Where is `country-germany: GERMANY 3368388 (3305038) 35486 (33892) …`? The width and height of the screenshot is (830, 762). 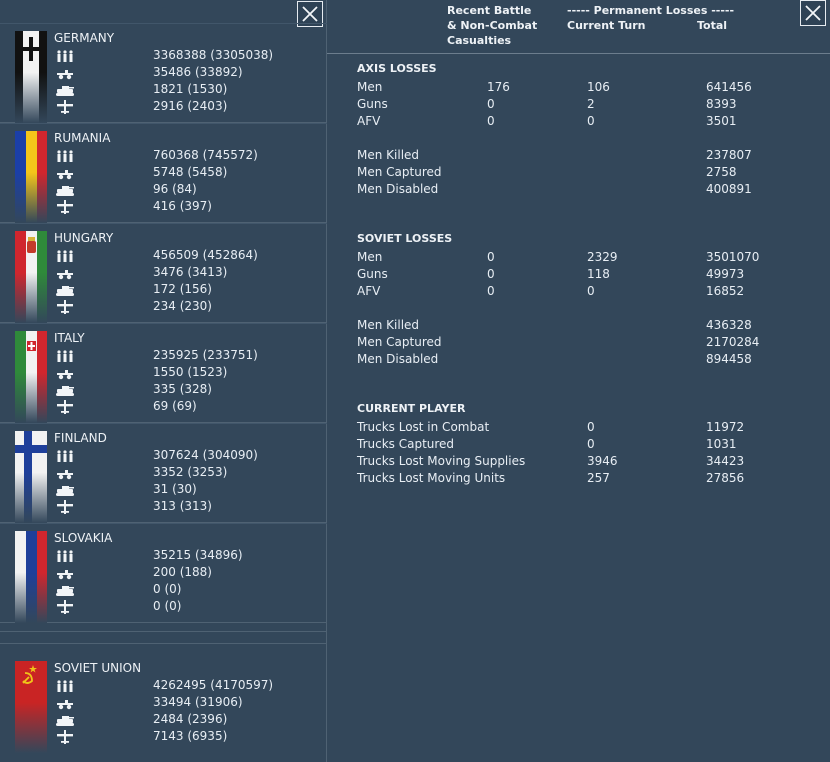
country-germany: GERMANY 3368388 (3305038) 35486 (33892) … is located at coordinates (163, 73).